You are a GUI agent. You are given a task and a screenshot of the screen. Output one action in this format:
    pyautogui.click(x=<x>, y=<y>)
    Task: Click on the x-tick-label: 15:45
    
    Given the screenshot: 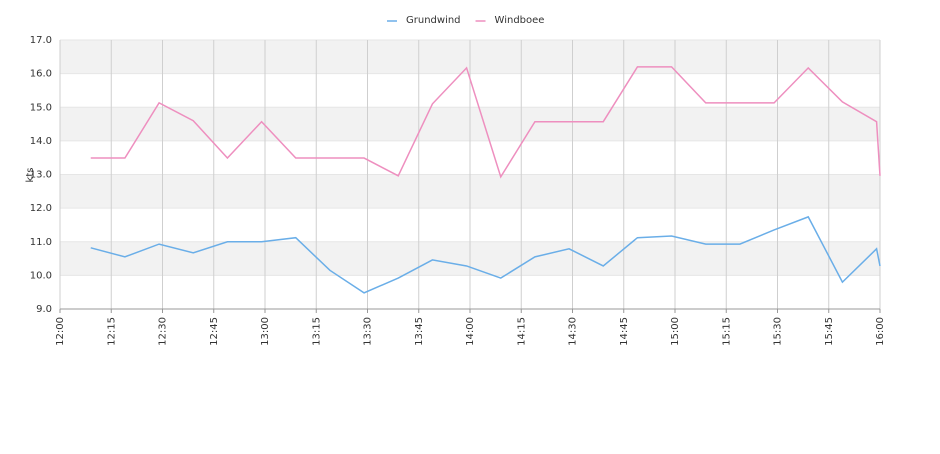 What is the action you would take?
    pyautogui.click(x=829, y=331)
    